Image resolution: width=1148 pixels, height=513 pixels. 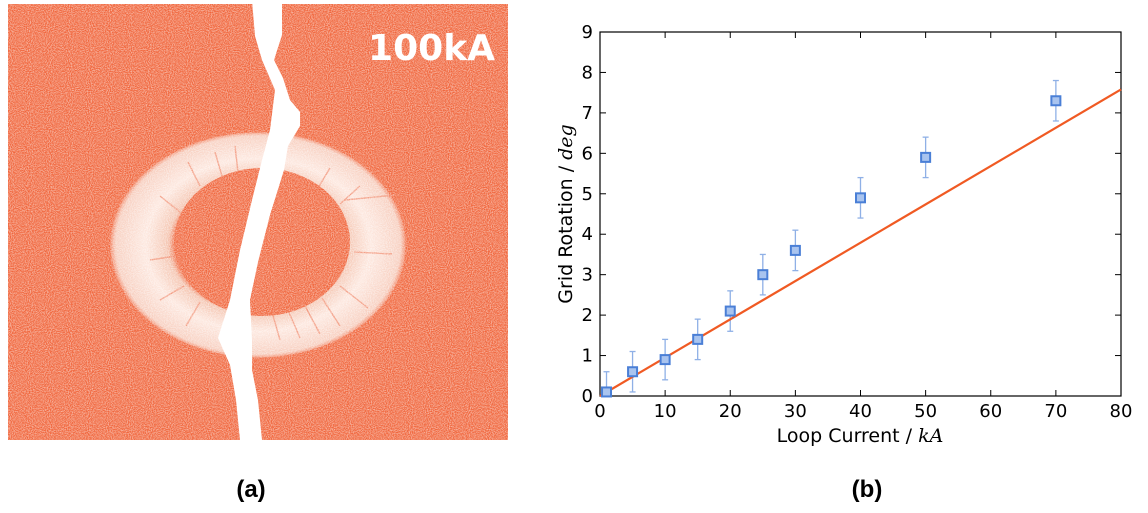 I want to click on panel-label-a: (a), so click(x=251, y=489).